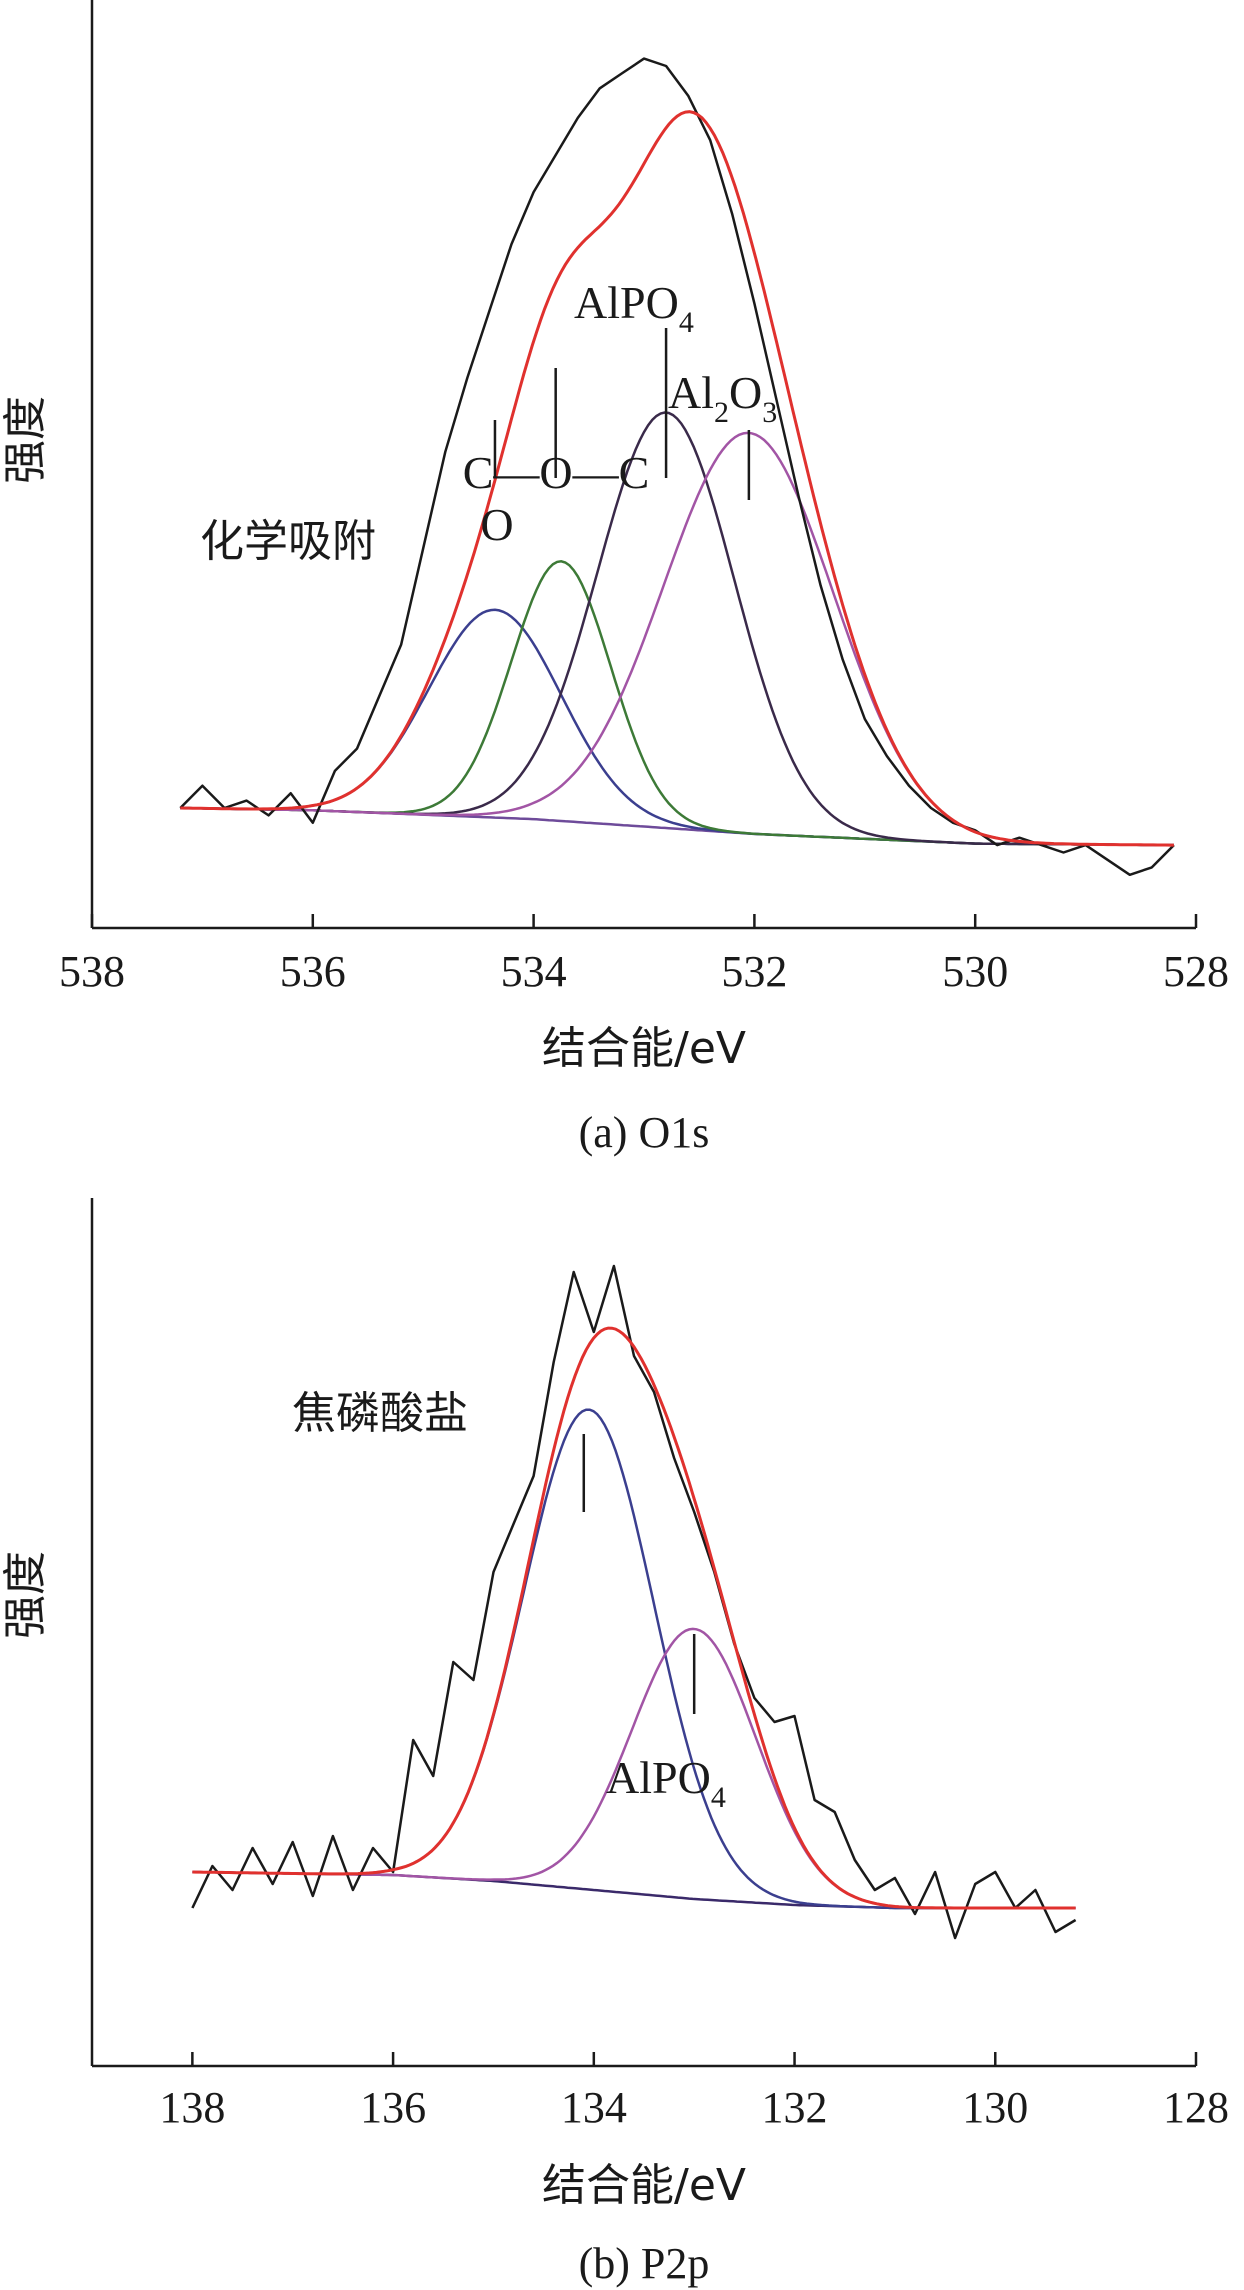 The width and height of the screenshot is (1244, 2290). What do you see at coordinates (1196, 2107) in the screenshot?
I see `x-tick-label: 128` at bounding box center [1196, 2107].